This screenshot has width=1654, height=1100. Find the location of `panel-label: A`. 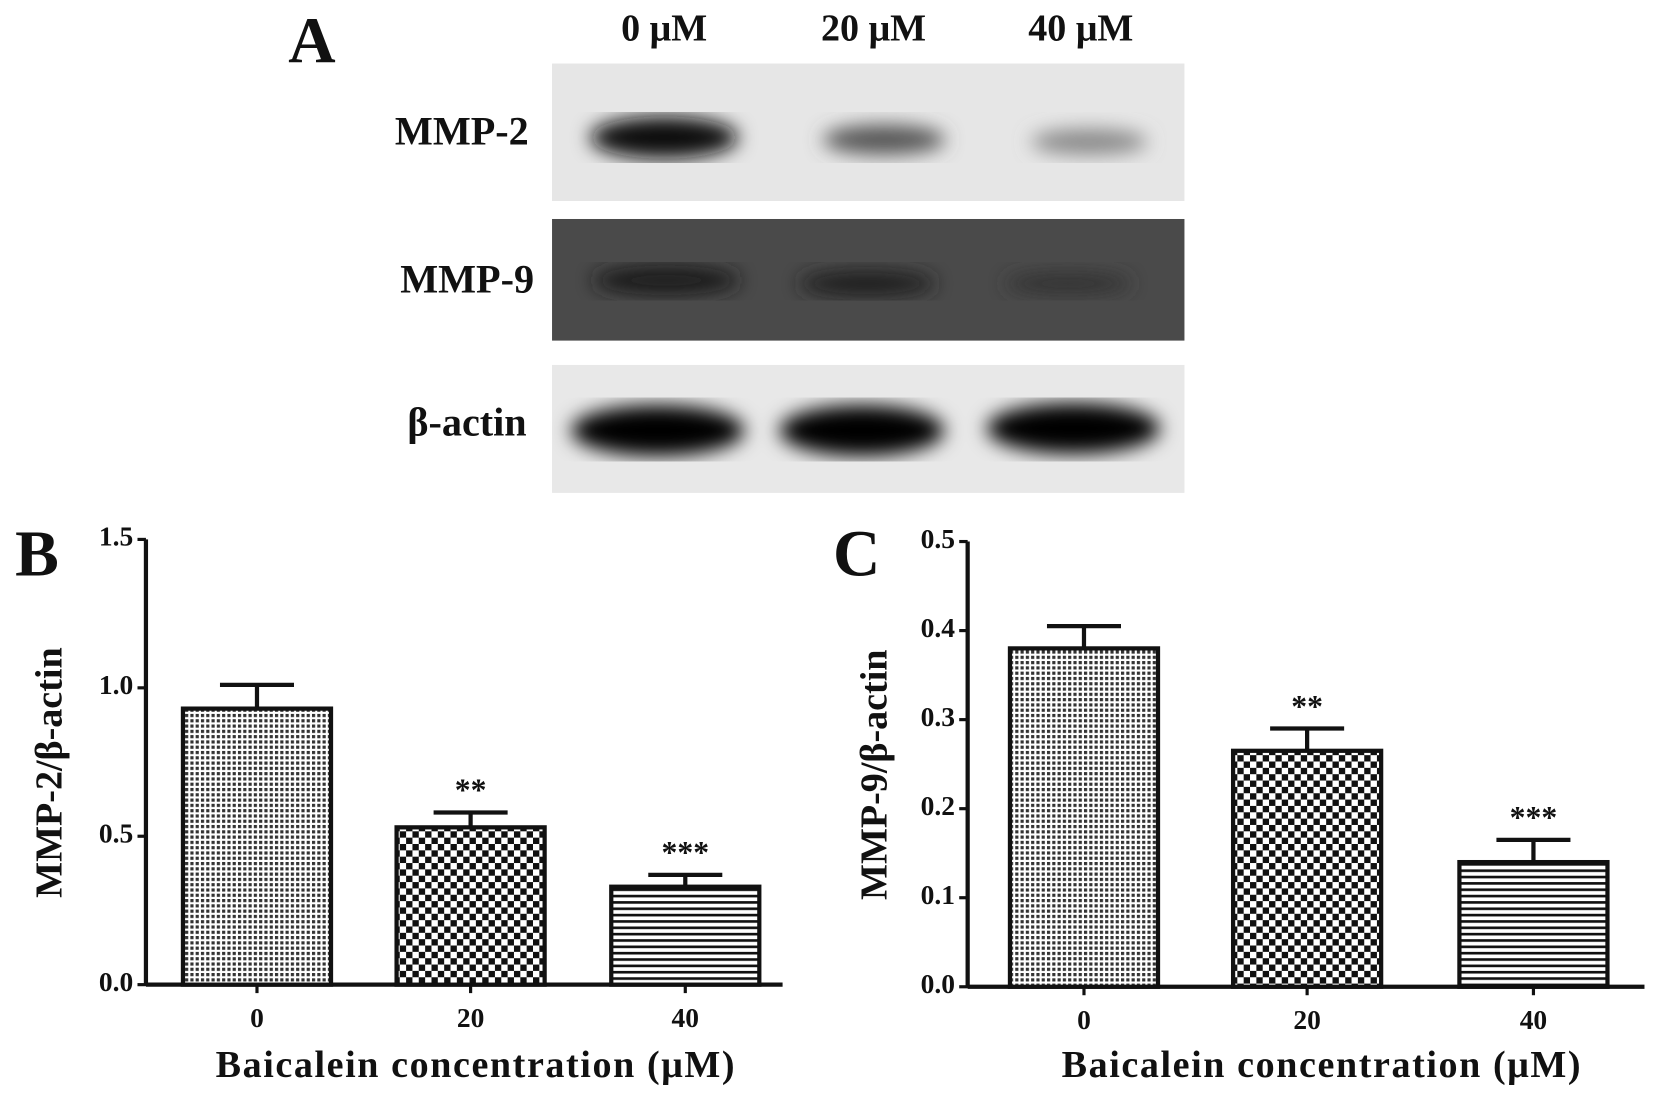

panel-label: A is located at coordinates (311, 42).